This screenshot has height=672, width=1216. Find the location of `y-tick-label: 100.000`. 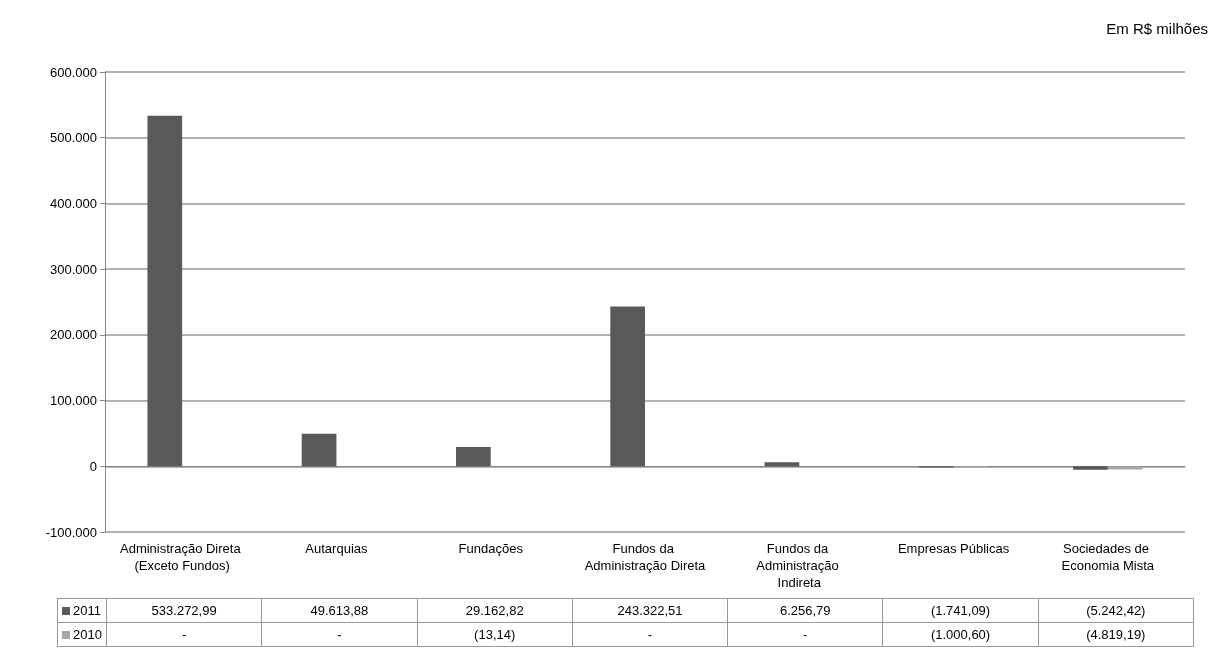

y-tick-label: 100.000 is located at coordinates (73, 401).